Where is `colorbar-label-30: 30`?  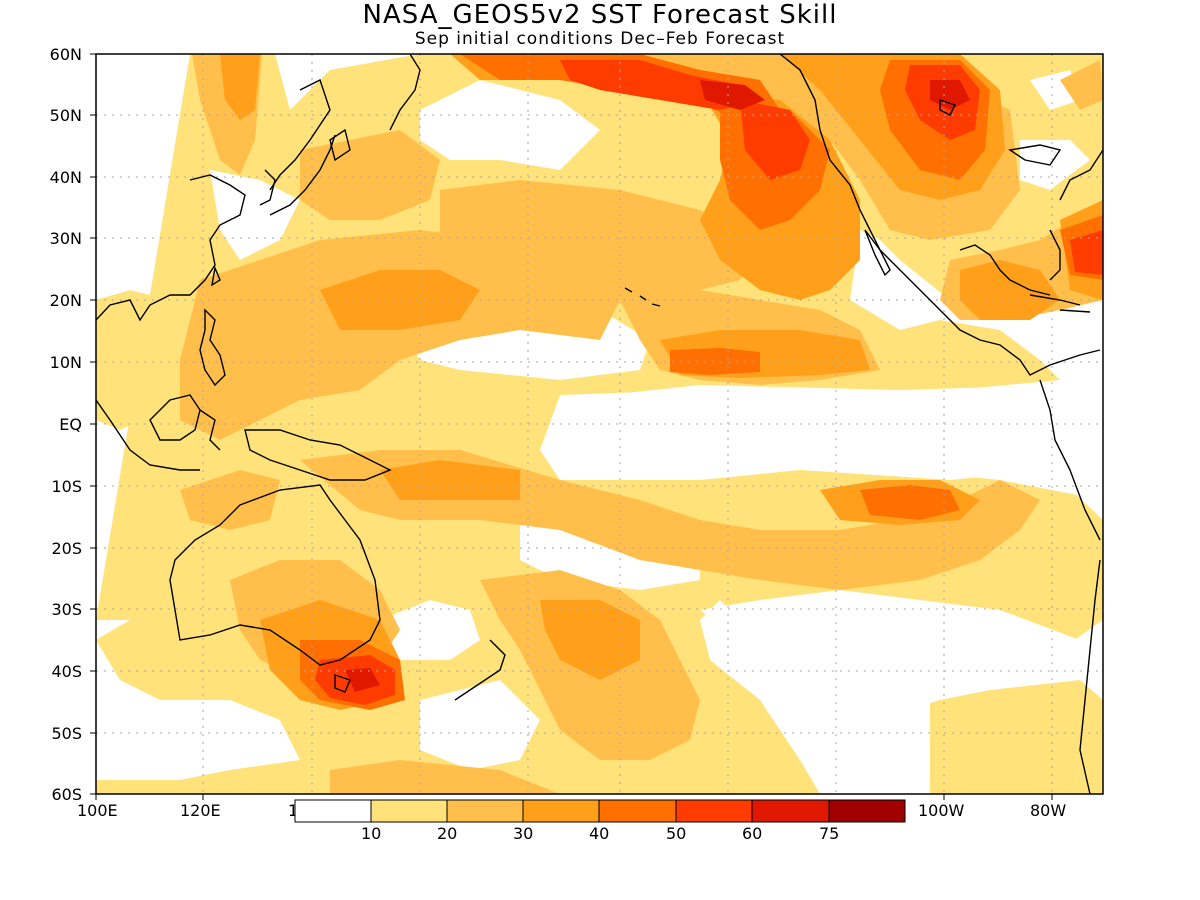 colorbar-label-30: 30 is located at coordinates (523, 833).